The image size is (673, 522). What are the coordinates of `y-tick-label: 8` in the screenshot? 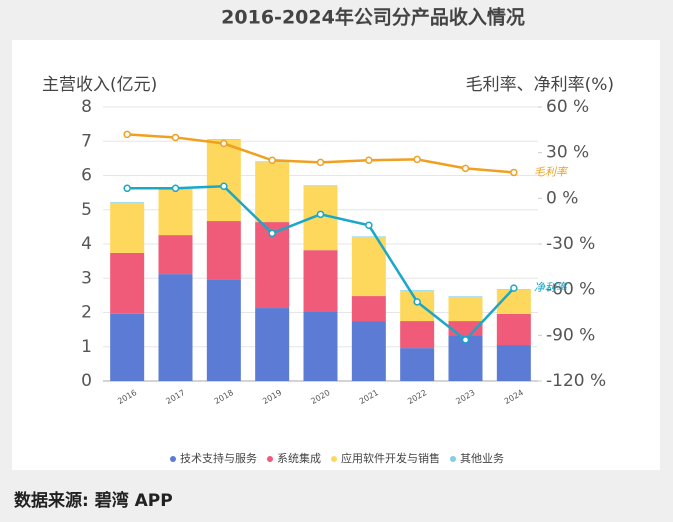 It's located at (86, 107).